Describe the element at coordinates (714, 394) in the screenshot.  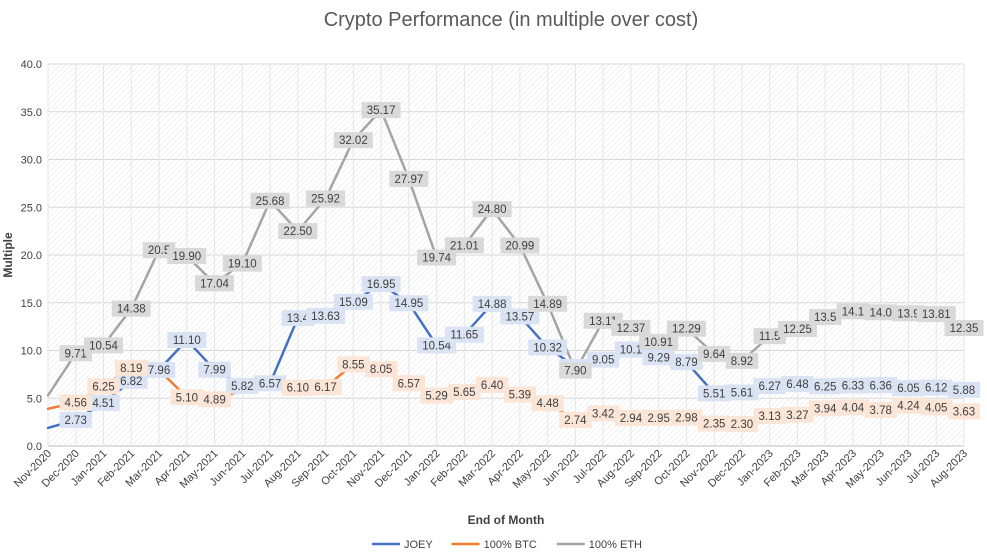
I see `data-label: 5.51` at that location.